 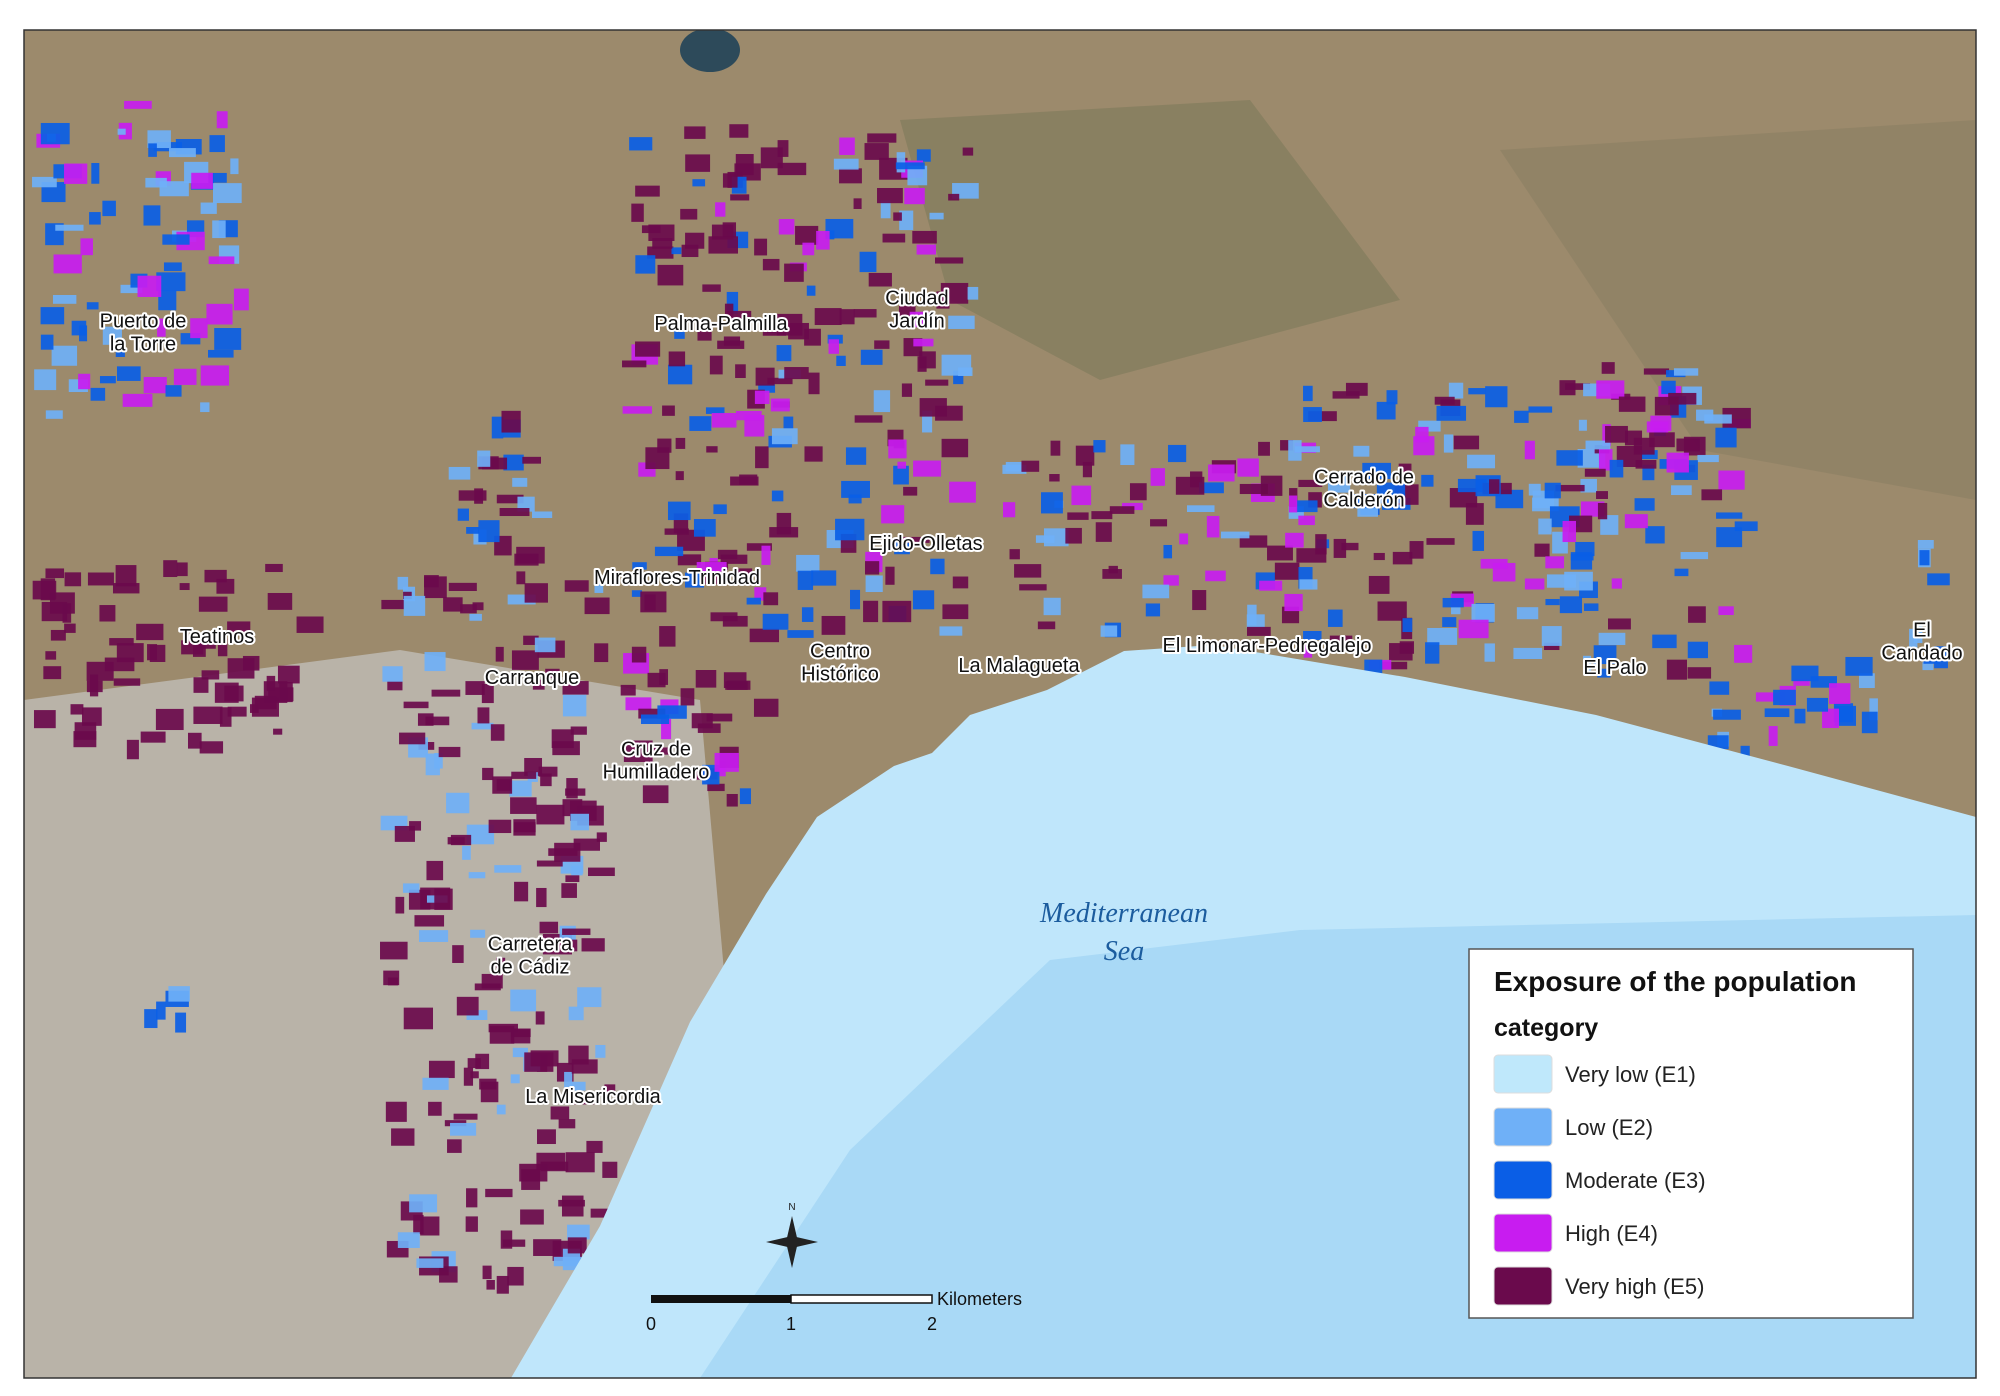 What do you see at coordinates (1019, 666) in the screenshot?
I see `place-label: La Malagueta` at bounding box center [1019, 666].